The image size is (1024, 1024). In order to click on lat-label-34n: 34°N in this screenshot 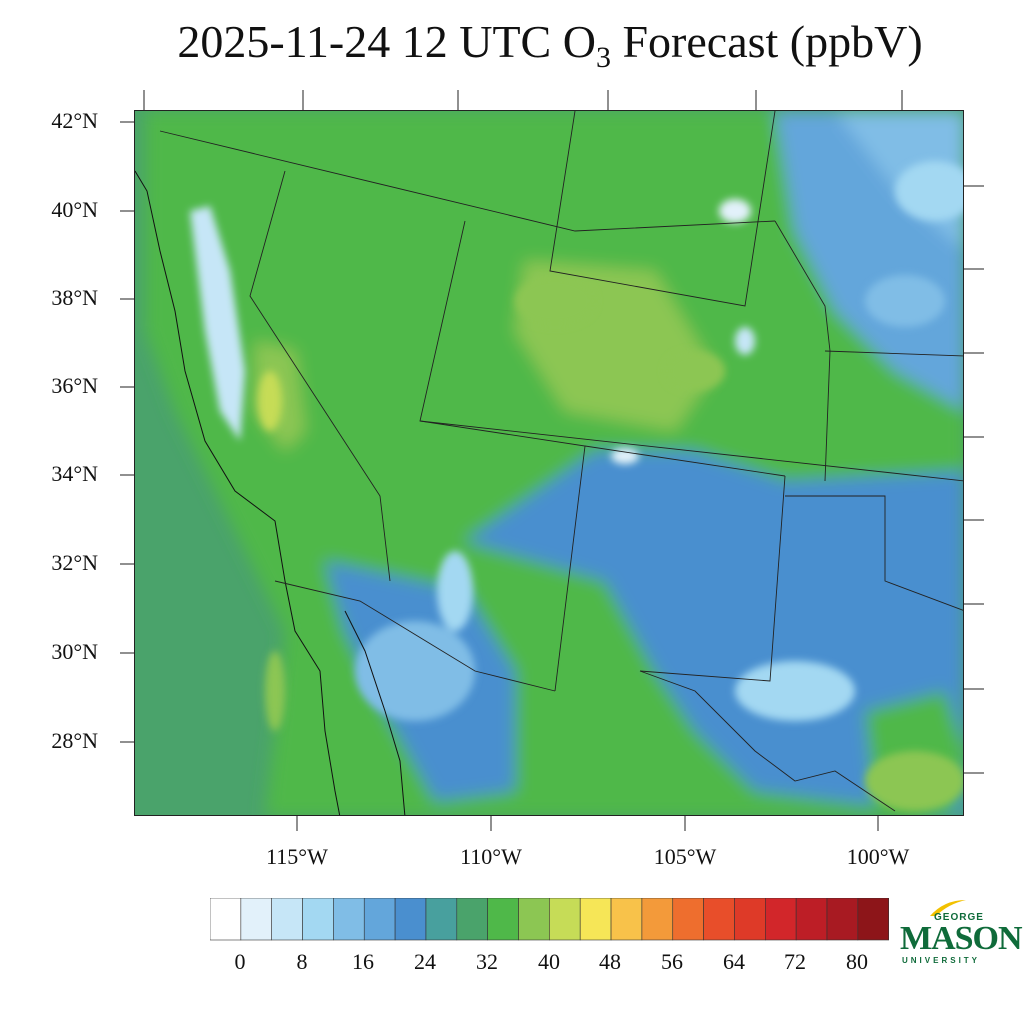, I will do `click(74, 473)`.